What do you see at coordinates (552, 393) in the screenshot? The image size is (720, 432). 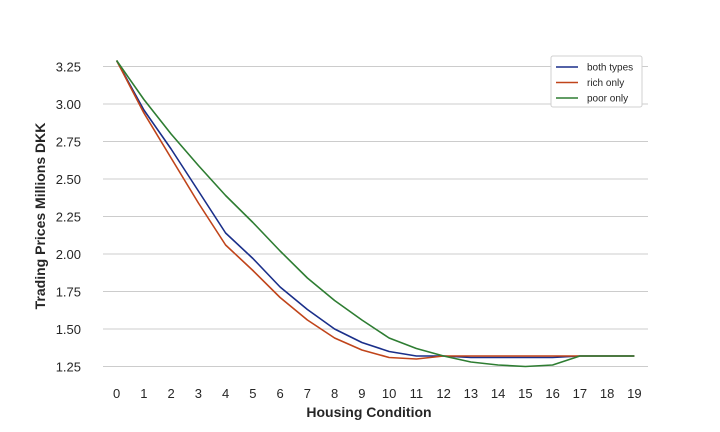 I see `x-tick-label: 16` at bounding box center [552, 393].